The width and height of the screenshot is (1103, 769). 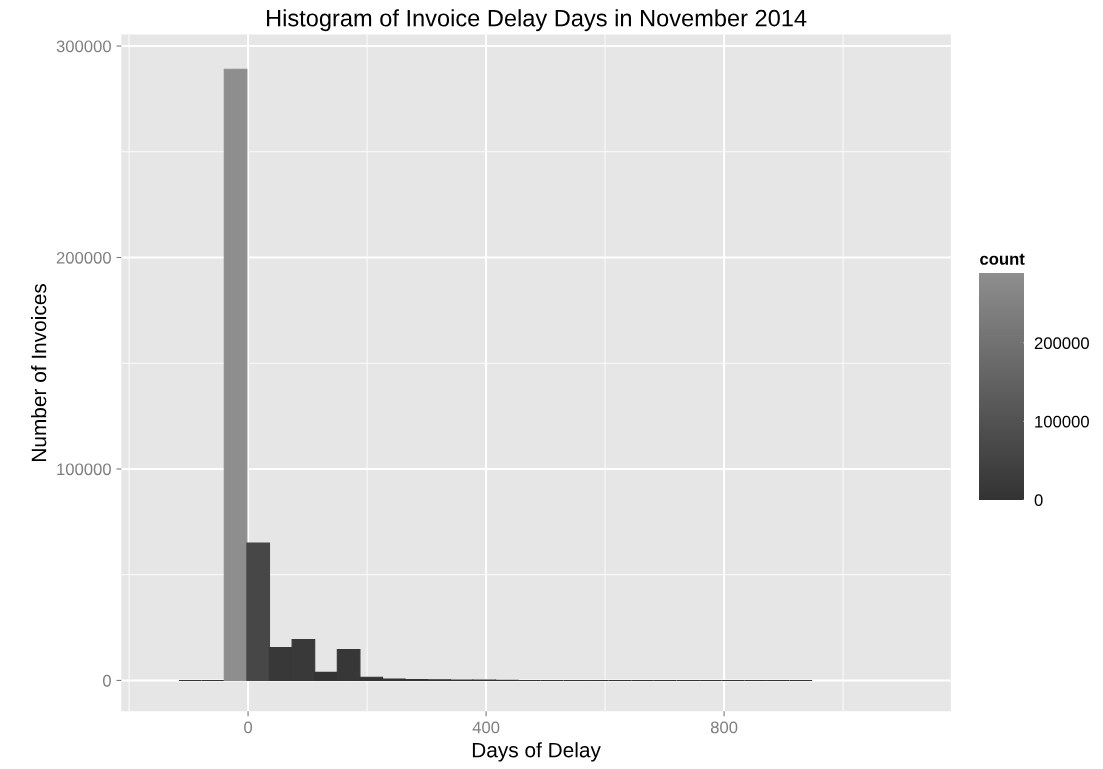 What do you see at coordinates (83, 46) in the screenshot?
I see `y-tick-label: 300000` at bounding box center [83, 46].